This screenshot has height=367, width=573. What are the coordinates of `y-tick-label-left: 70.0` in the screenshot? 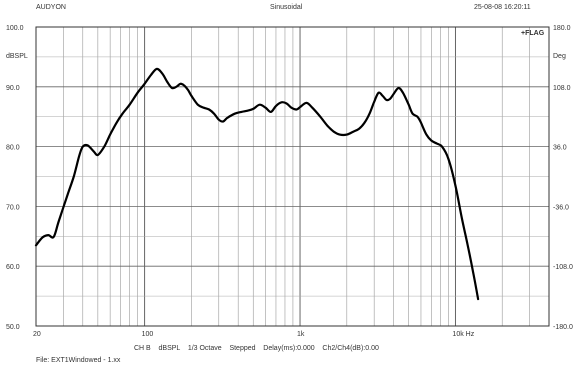 It's located at (13, 207).